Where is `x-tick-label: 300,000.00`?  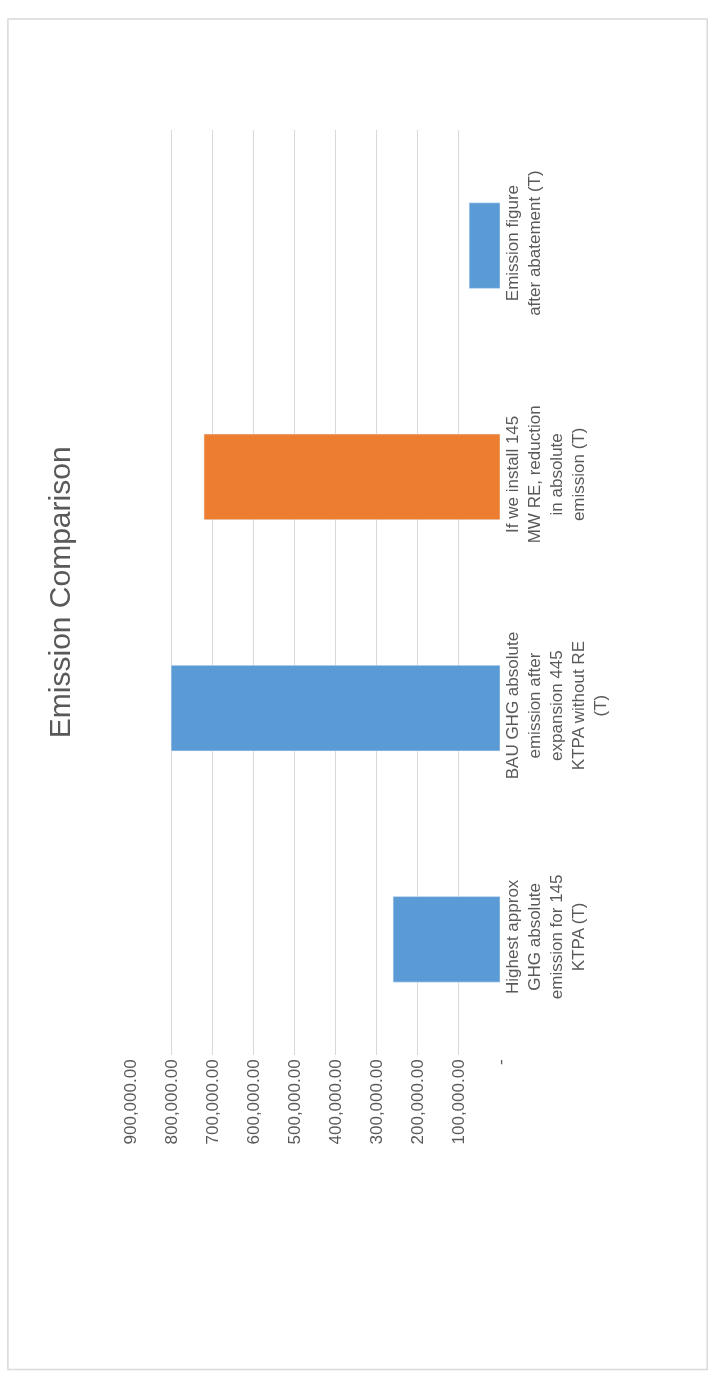 x-tick-label: 300,000.00 is located at coordinates (377, 1102).